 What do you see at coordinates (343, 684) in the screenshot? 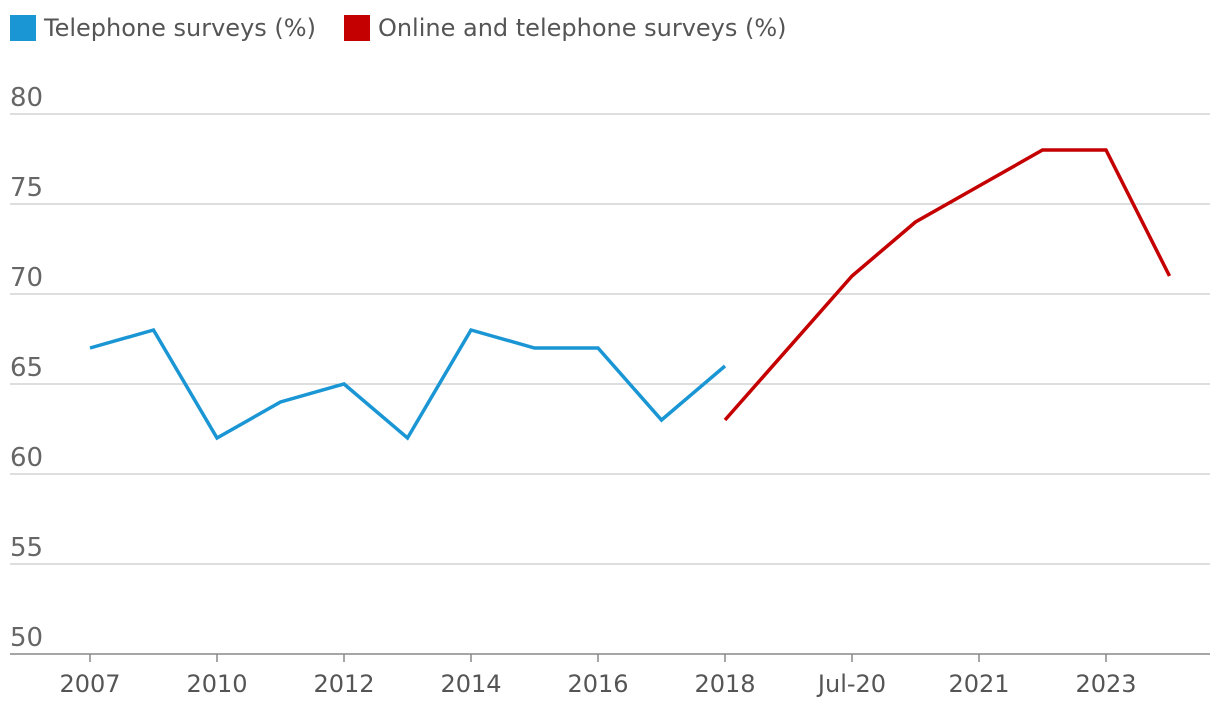
I see `x-tick-label-2: 2012` at bounding box center [343, 684].